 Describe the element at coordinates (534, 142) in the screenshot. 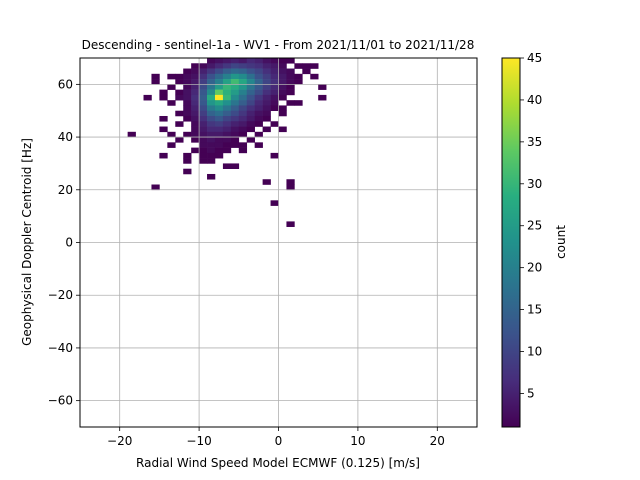

I see `colorbar-tick-label: 35` at that location.